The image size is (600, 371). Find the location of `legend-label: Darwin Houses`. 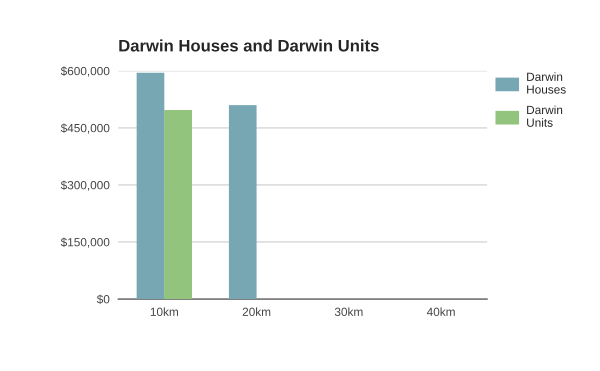

legend-label: Darwin Houses is located at coordinates (546, 83).